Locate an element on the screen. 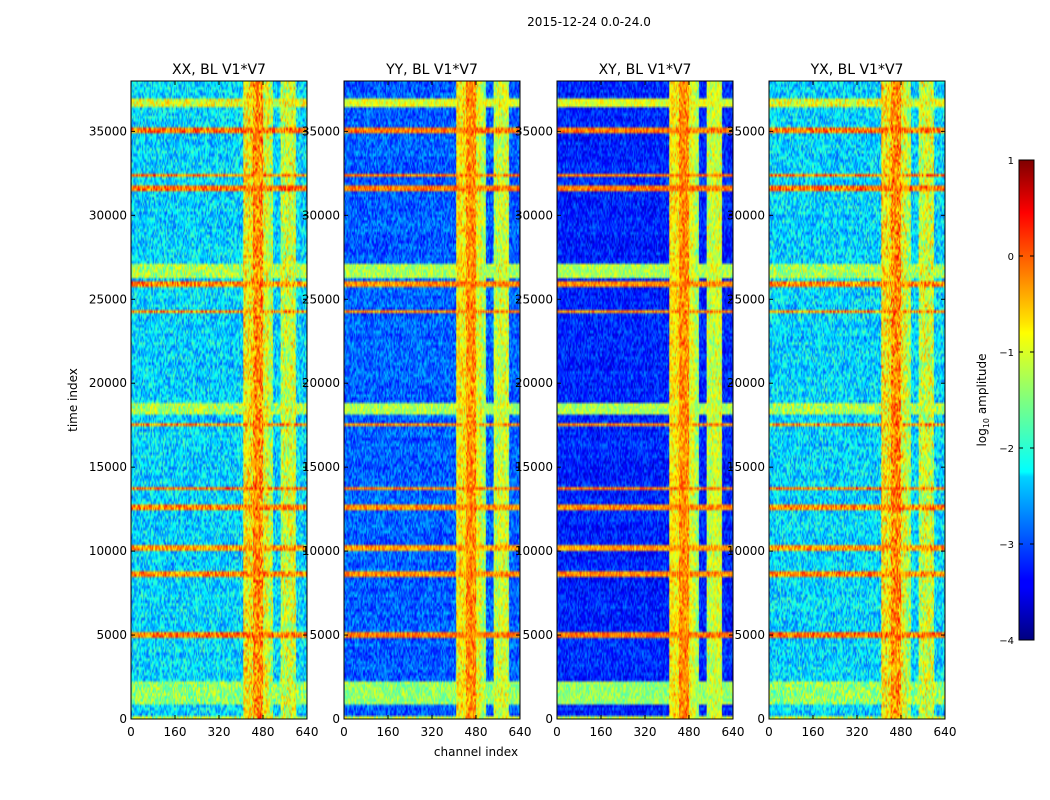 The image size is (1050, 800). colorbar-label-main: log is located at coordinates (982, 437).